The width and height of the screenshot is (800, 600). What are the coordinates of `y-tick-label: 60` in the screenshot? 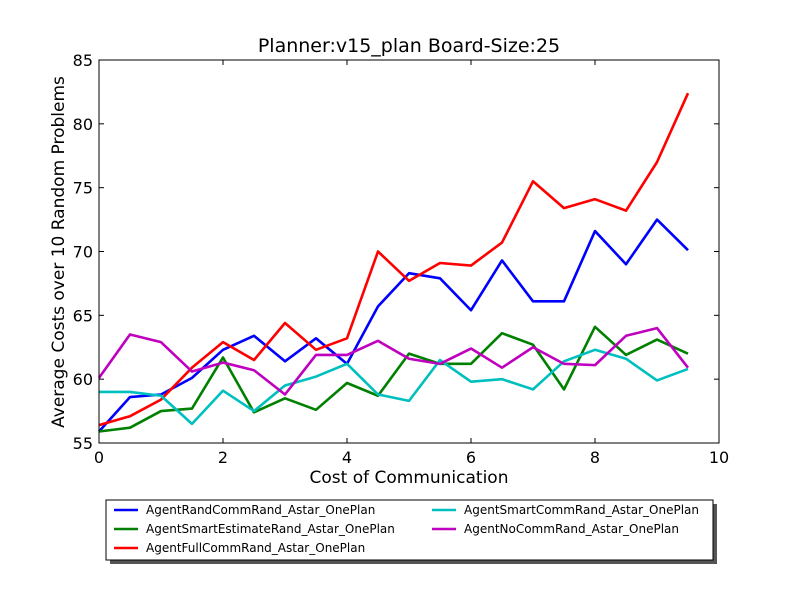 It's located at (83, 379).